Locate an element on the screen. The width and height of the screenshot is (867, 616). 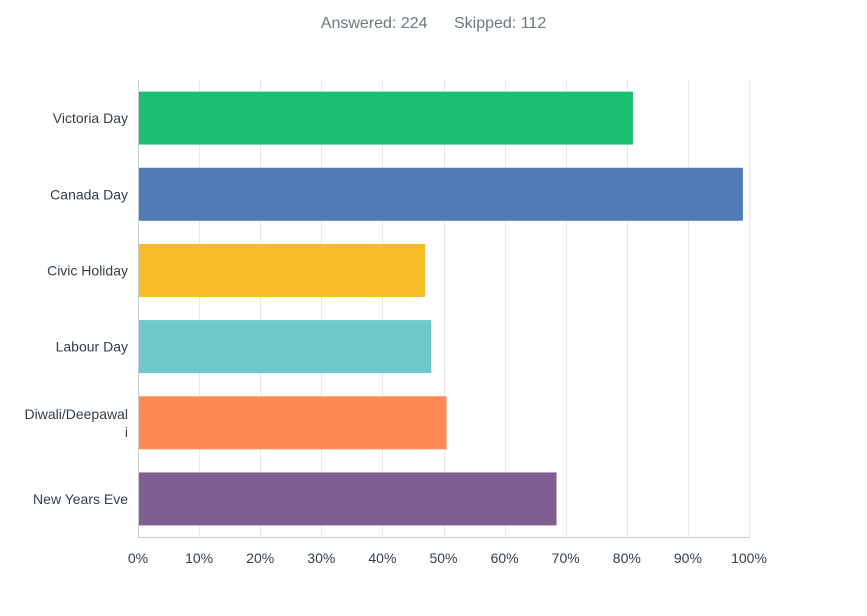
skipped-value: 112 is located at coordinates (533, 23).